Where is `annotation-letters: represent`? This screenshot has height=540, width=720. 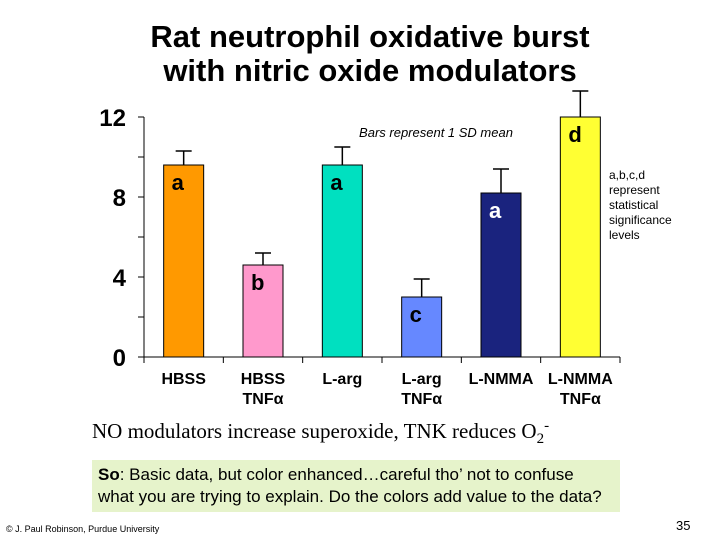
annotation-letters: represent is located at coordinates (634, 190).